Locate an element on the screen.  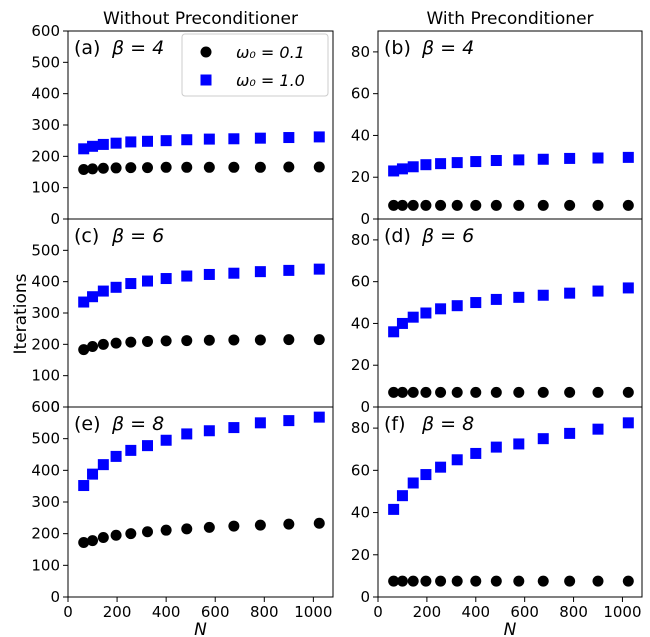
x-tick-label: 0 is located at coordinates (68, 612).